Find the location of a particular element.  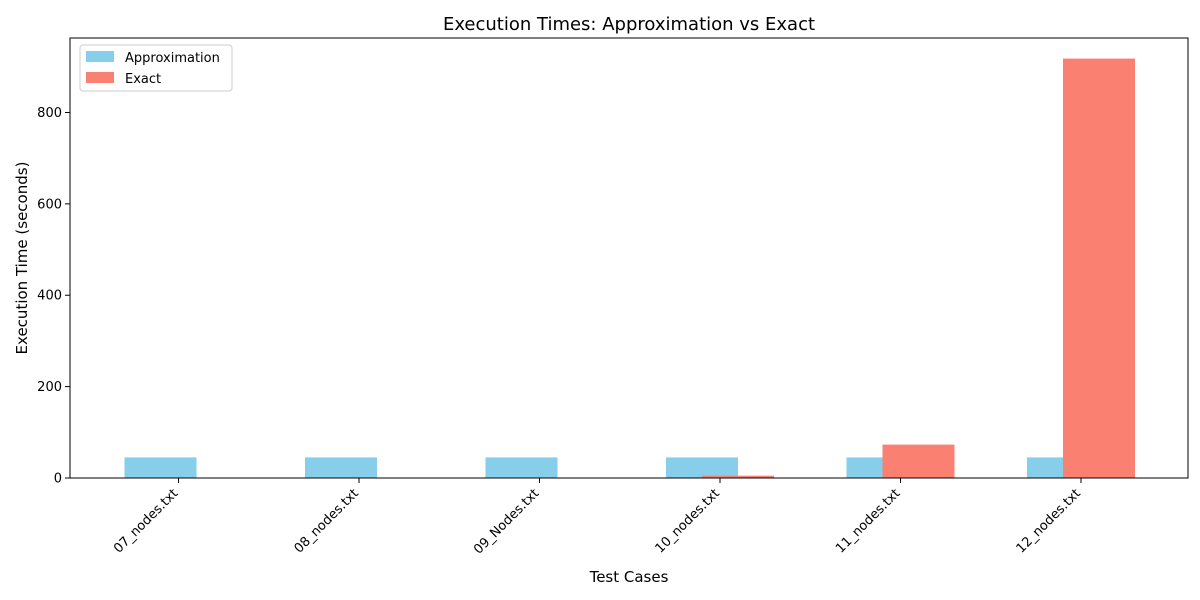

x-tick-label: 07_nodes.txt is located at coordinates (146, 521).